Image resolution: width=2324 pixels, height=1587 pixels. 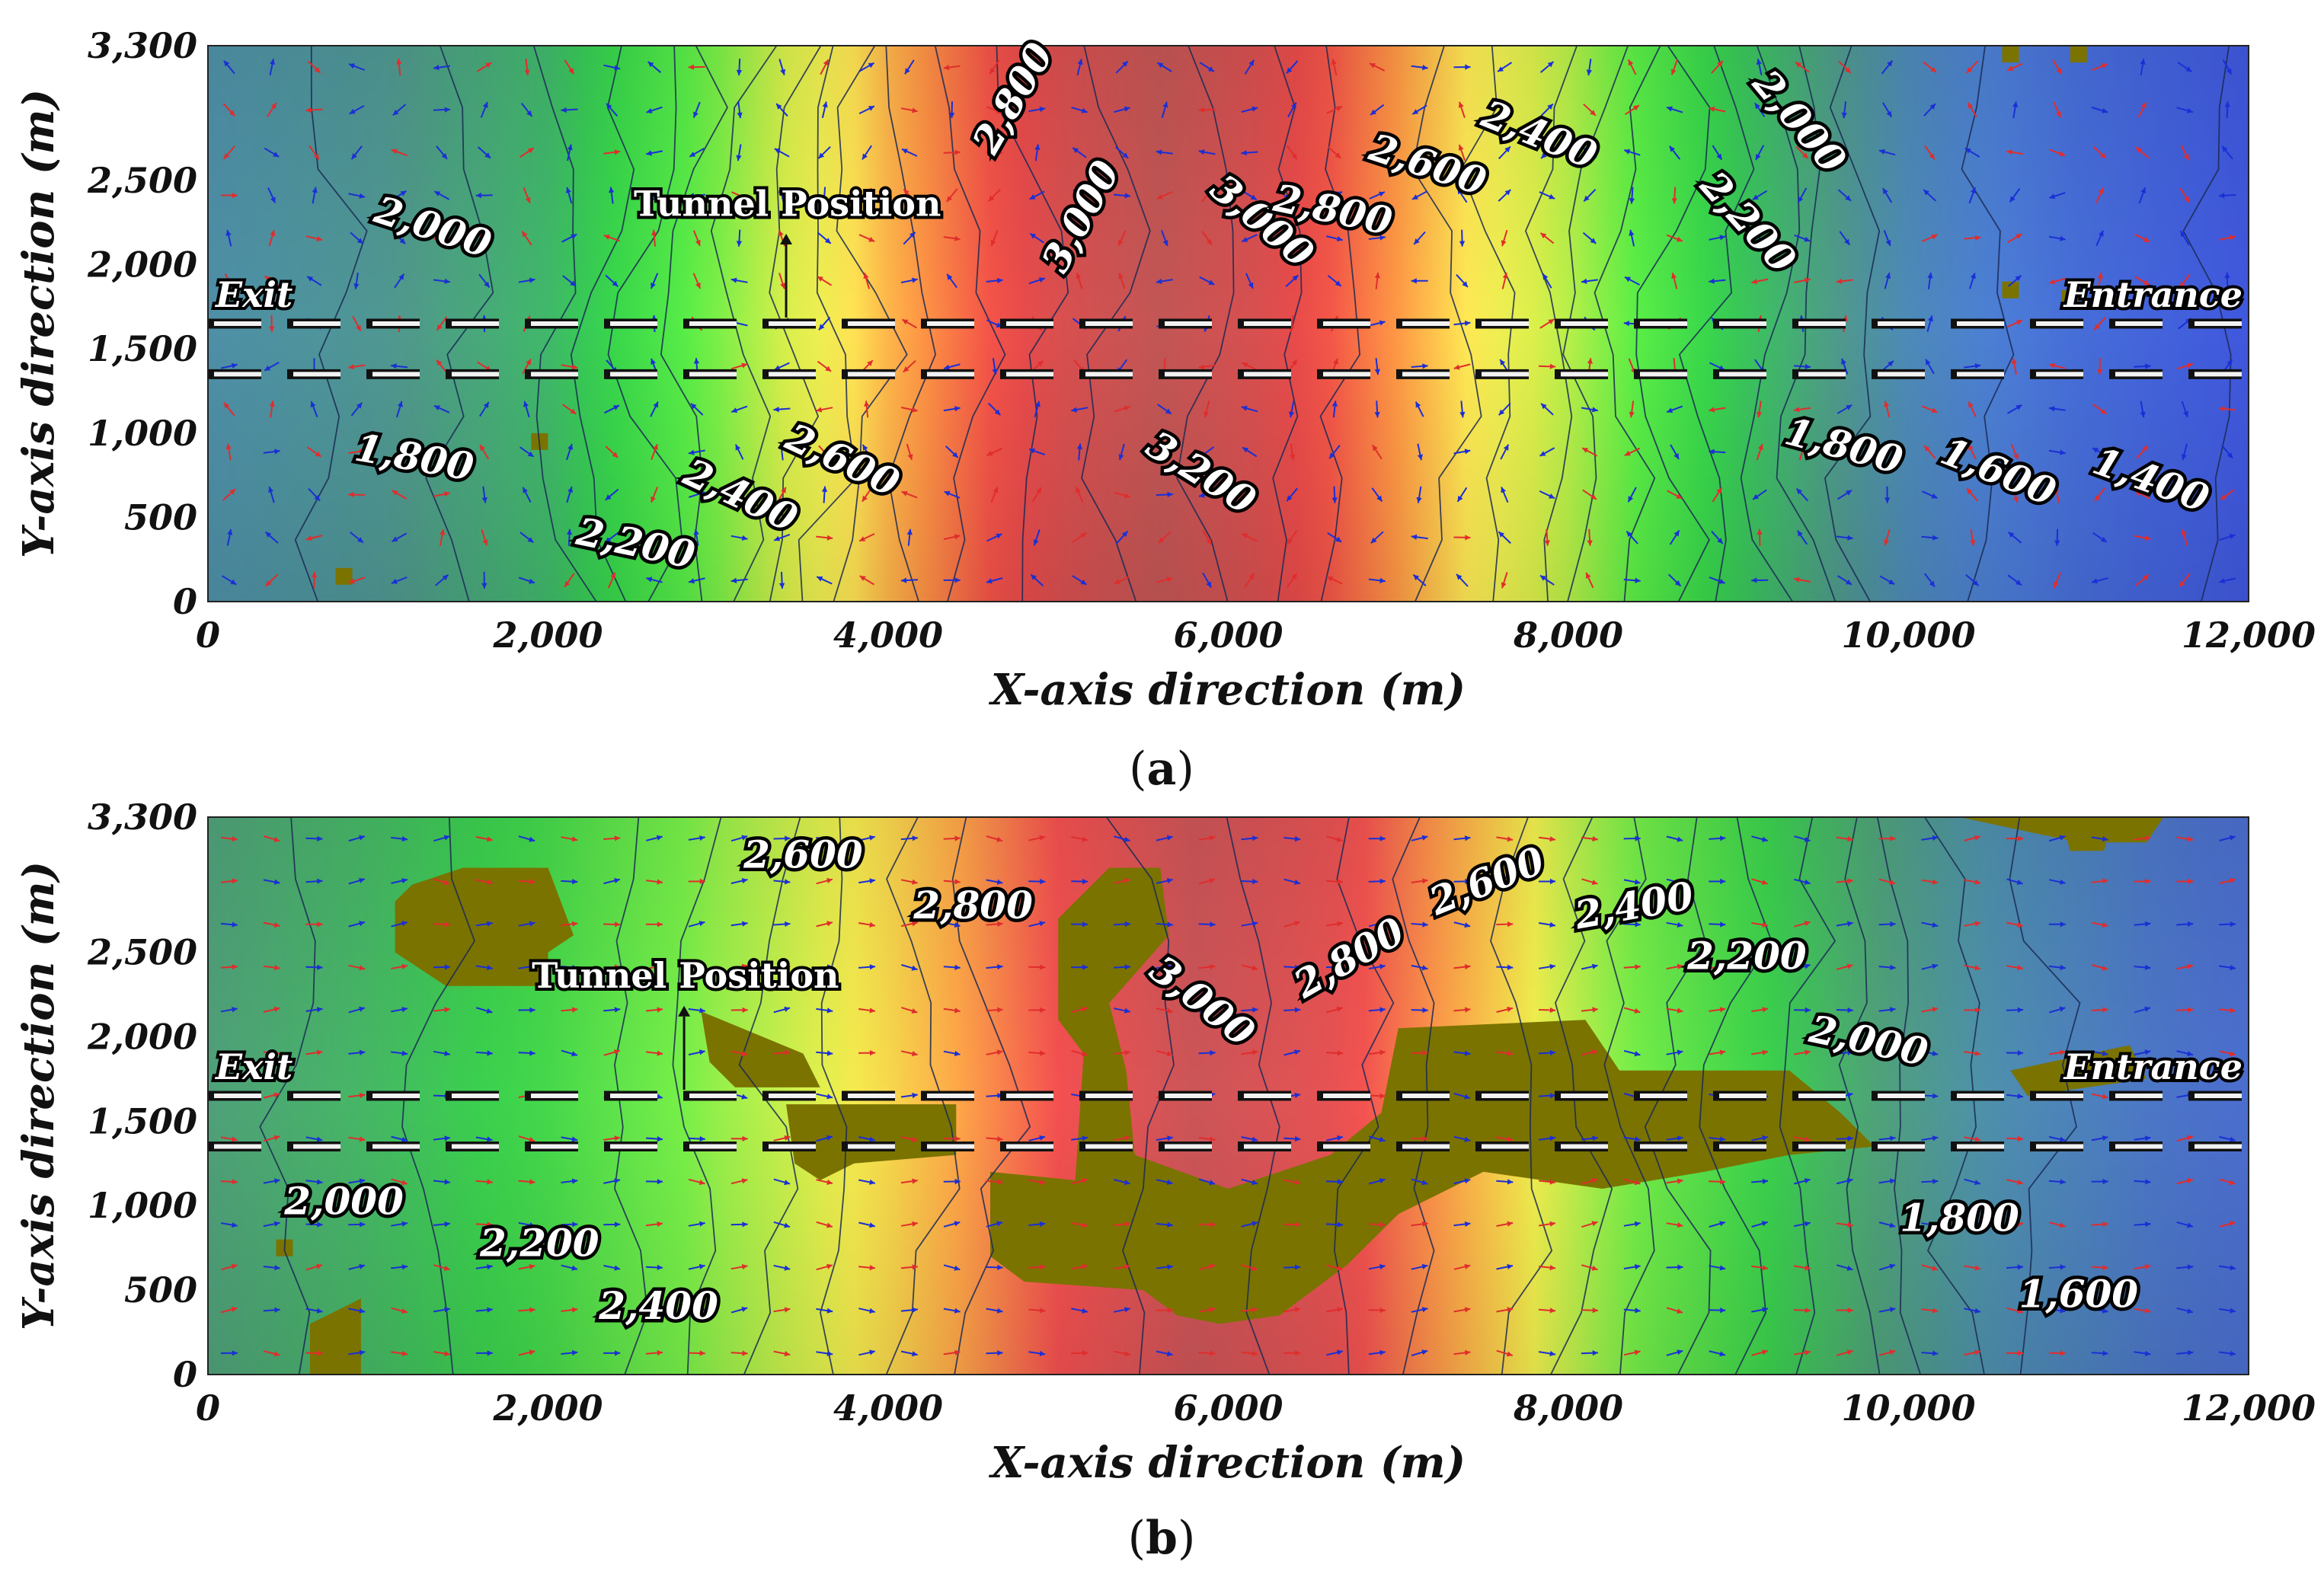 What do you see at coordinates (2079, 1293) in the screenshot?
I see `contour-label: 1,600` at bounding box center [2079, 1293].